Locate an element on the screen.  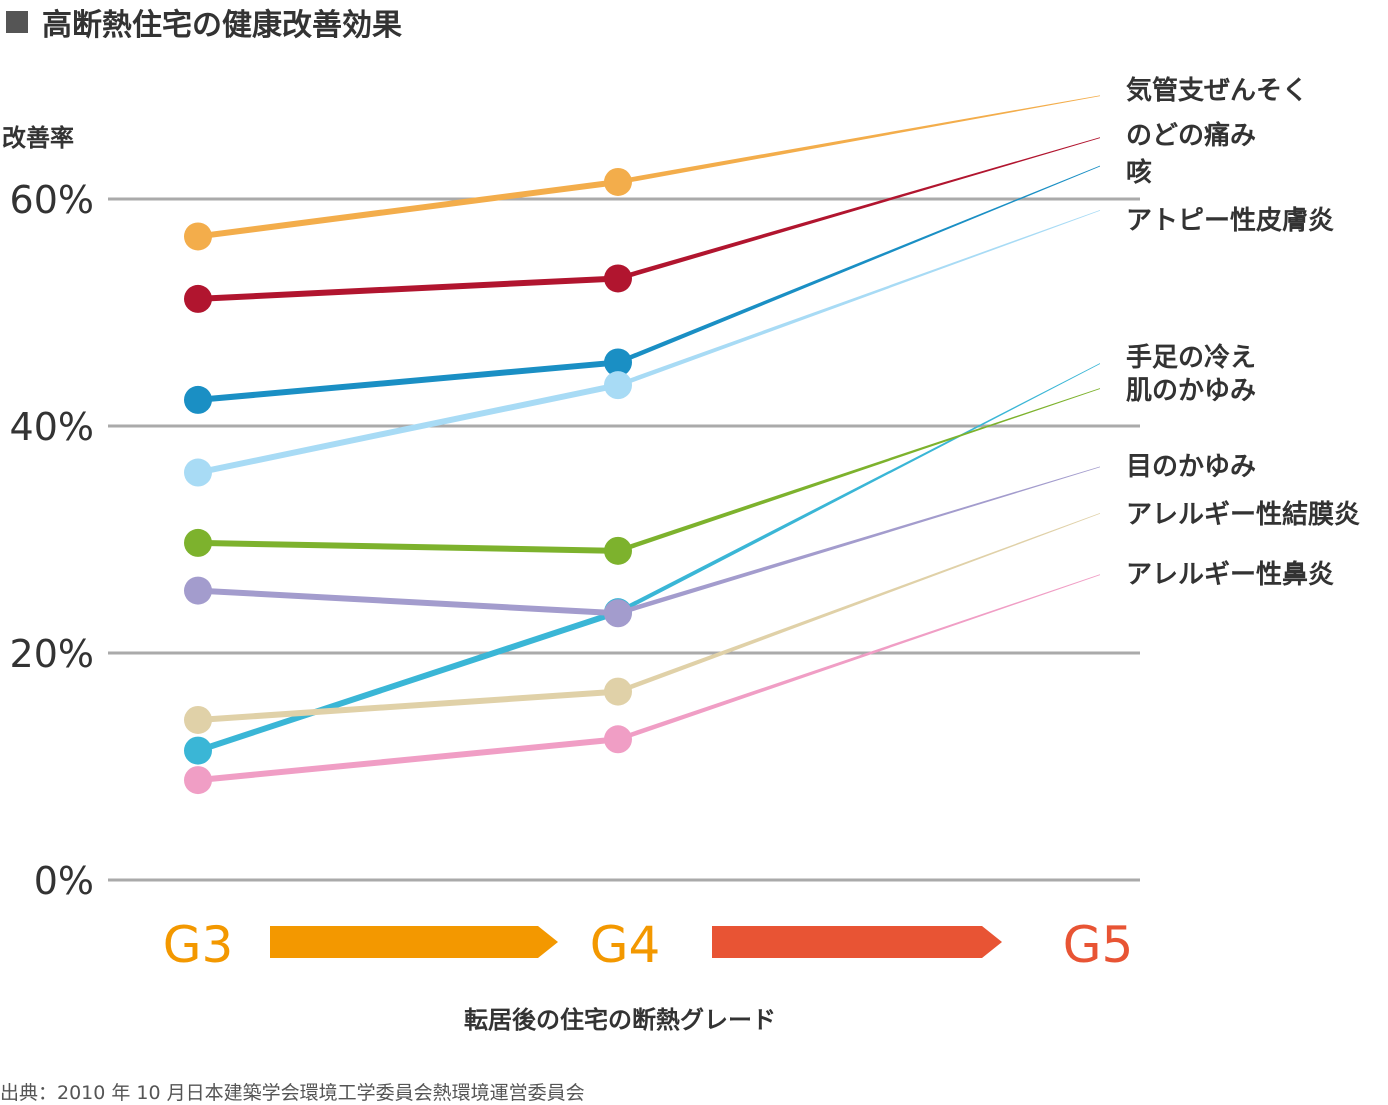
series-label-3: アトピー性皮膚炎 is located at coordinates (1230, 221).